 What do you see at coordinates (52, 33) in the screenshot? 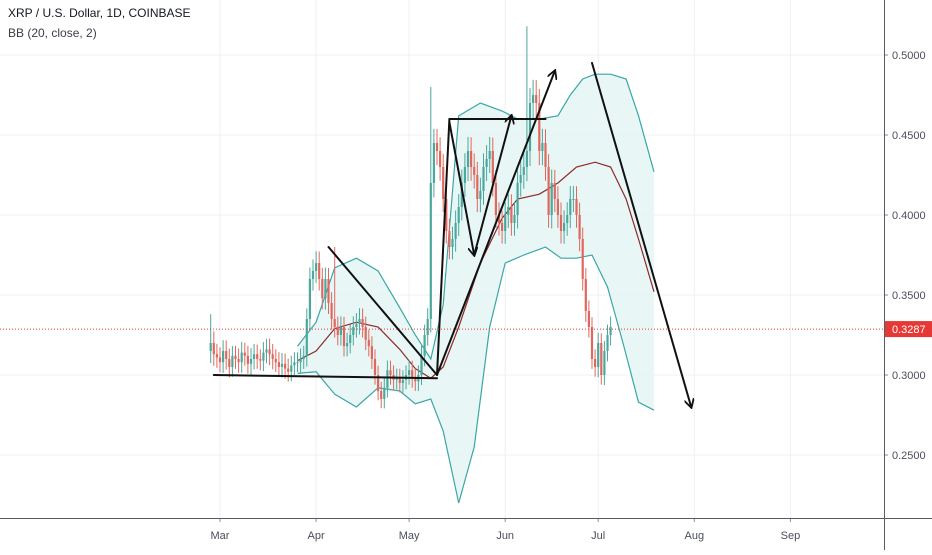
I see `indicator-label: BB (20, close, 2)` at bounding box center [52, 33].